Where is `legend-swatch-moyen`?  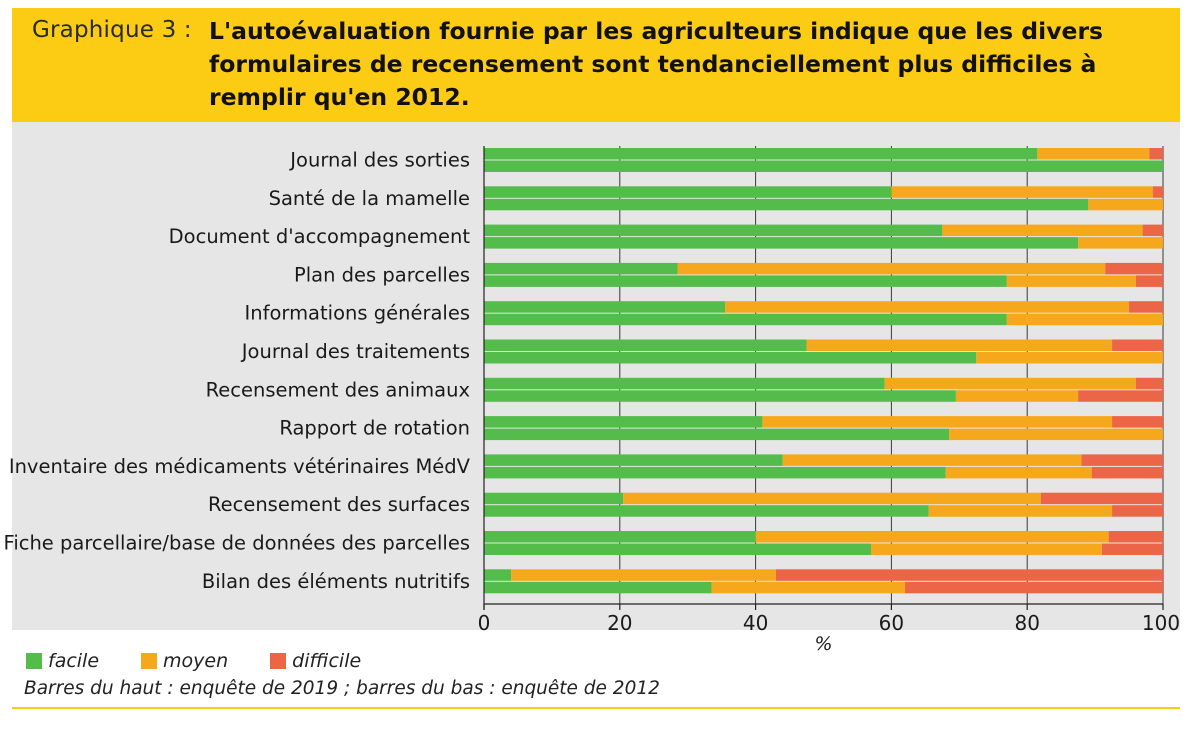
legend-swatch-moyen is located at coordinates (149, 661).